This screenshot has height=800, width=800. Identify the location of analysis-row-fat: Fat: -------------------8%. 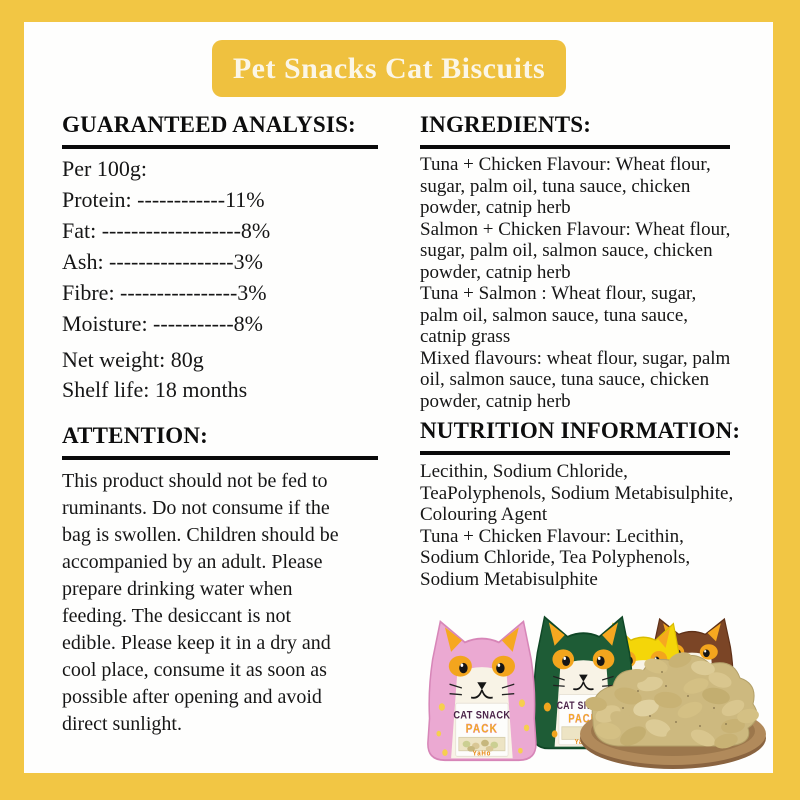
(166, 230).